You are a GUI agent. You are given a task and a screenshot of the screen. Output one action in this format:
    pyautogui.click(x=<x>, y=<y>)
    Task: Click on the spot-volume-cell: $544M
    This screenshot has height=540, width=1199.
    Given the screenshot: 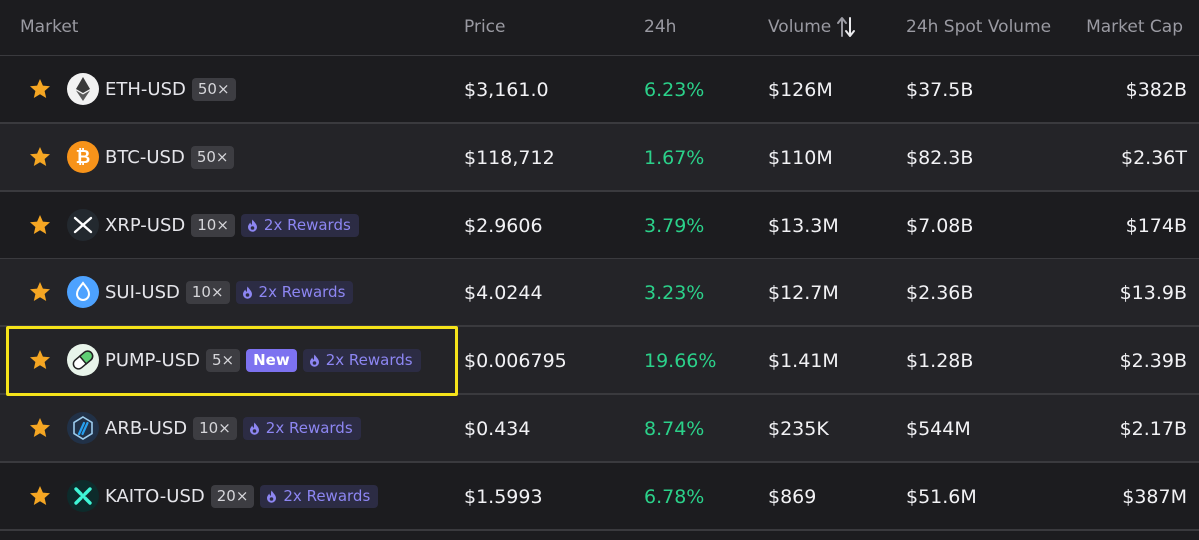 What is the action you would take?
    pyautogui.click(x=938, y=429)
    